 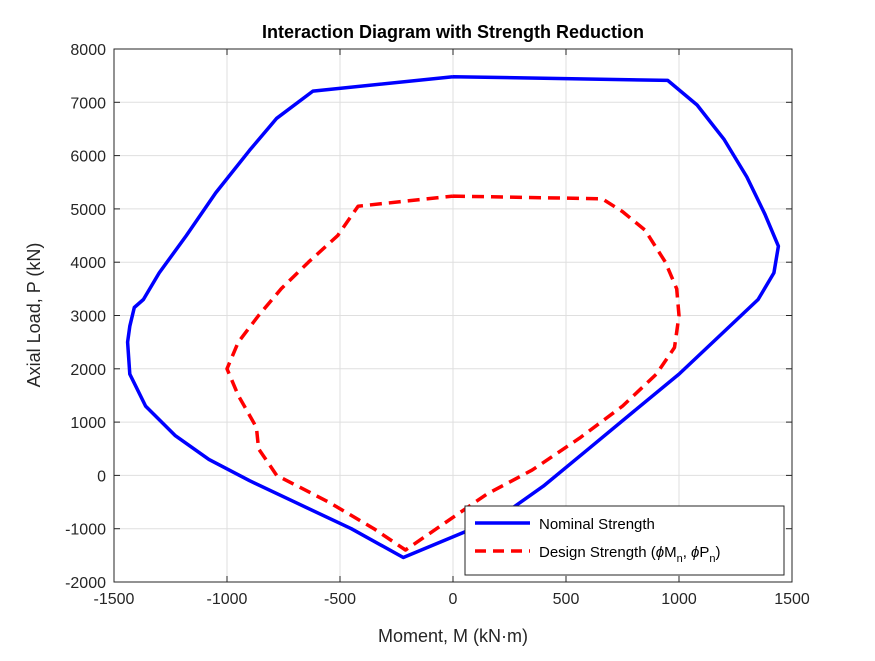 What do you see at coordinates (453, 599) in the screenshot?
I see `x-tick-label: 0` at bounding box center [453, 599].